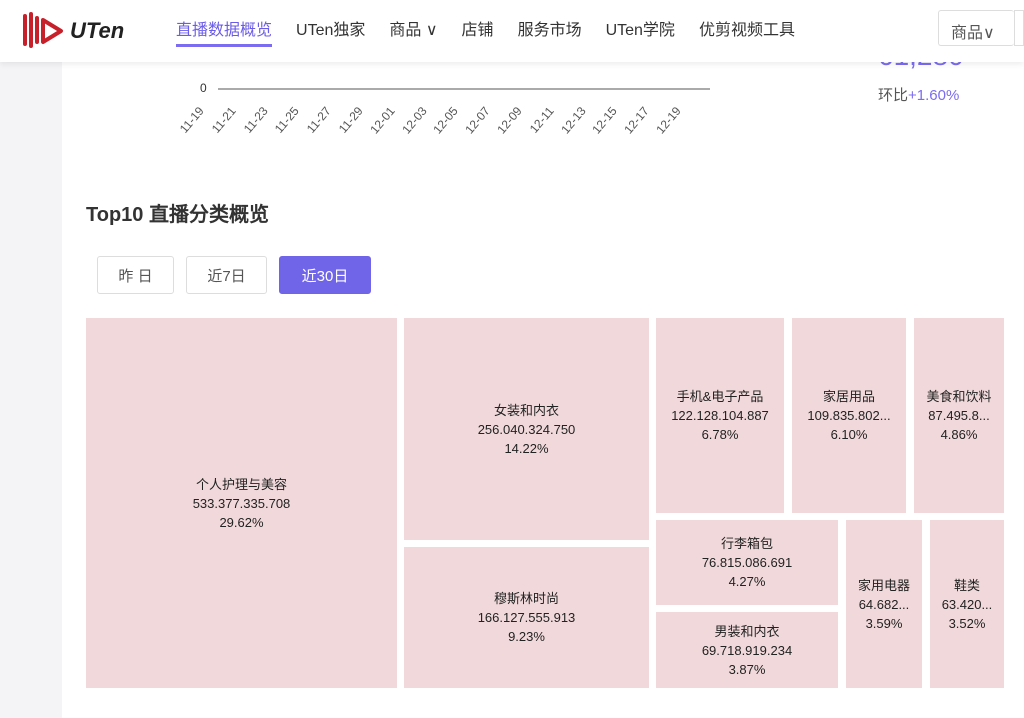  I want to click on ratio-label: 环比, so click(893, 95).